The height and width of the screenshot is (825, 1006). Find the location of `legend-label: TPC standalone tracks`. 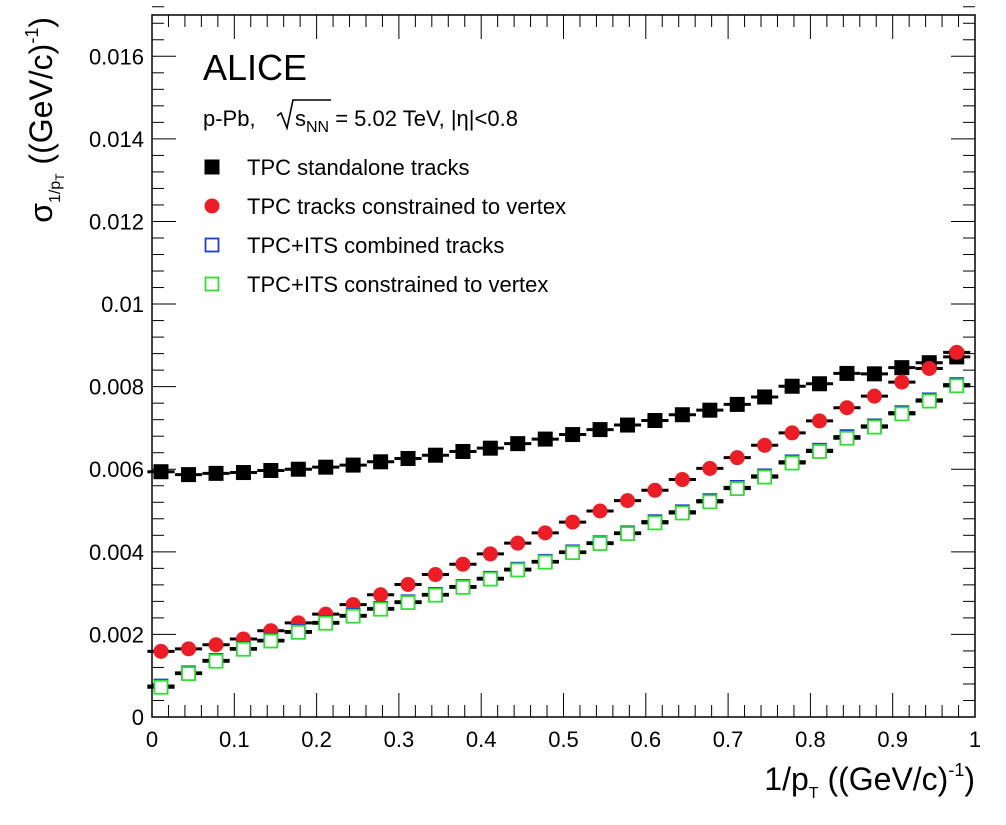

legend-label: TPC standalone tracks is located at coordinates (358, 167).